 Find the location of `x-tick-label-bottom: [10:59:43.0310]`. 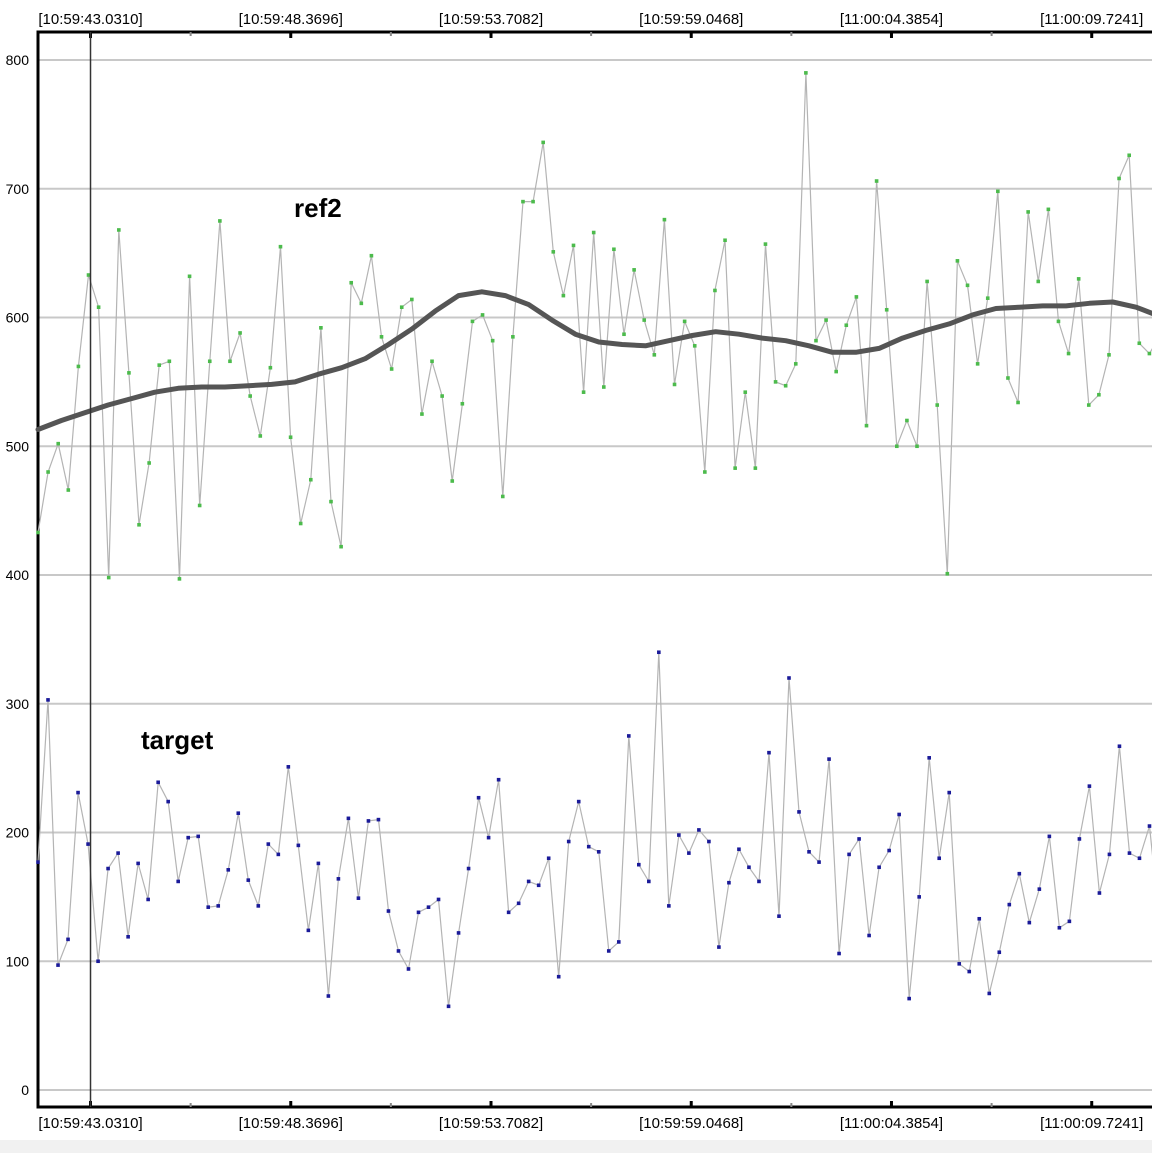

x-tick-label-bottom: [10:59:43.0310] is located at coordinates (90, 1123).